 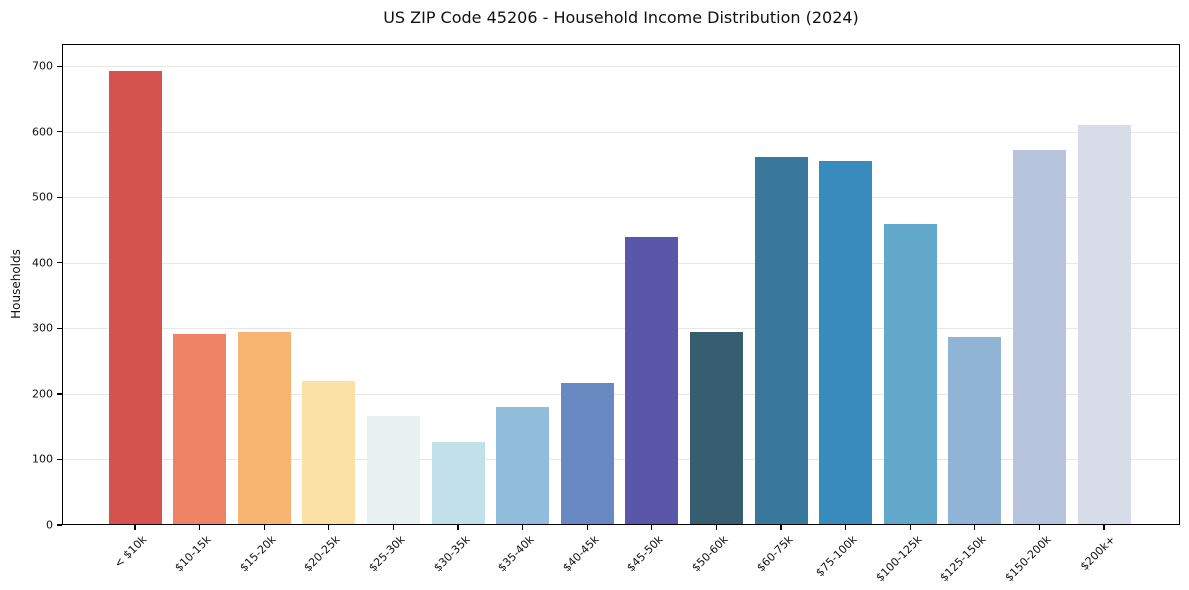 I want to click on bar-$45-50k, so click(x=652, y=381).